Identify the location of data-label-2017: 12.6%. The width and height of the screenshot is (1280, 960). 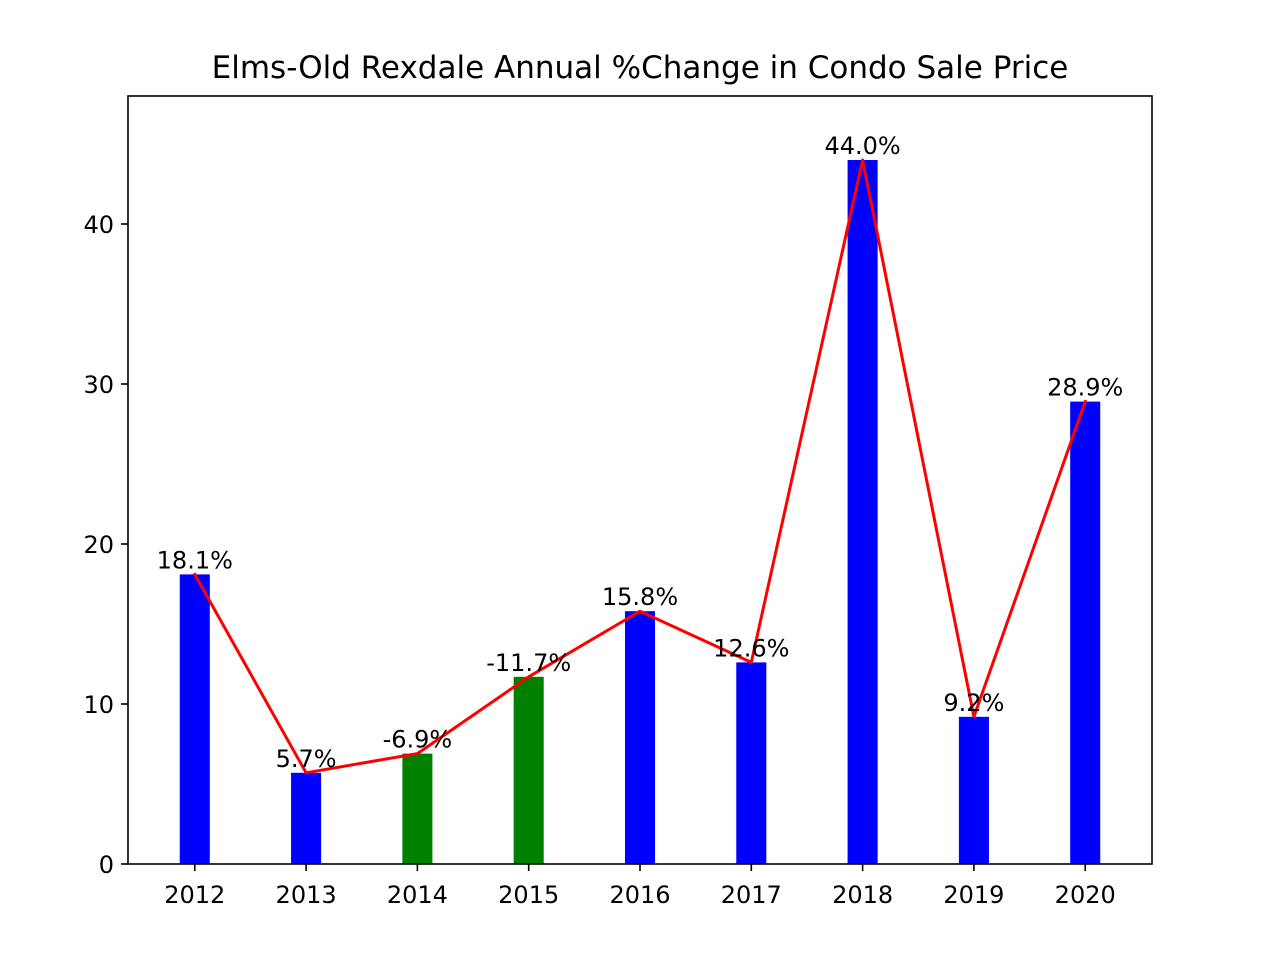
(751, 648).